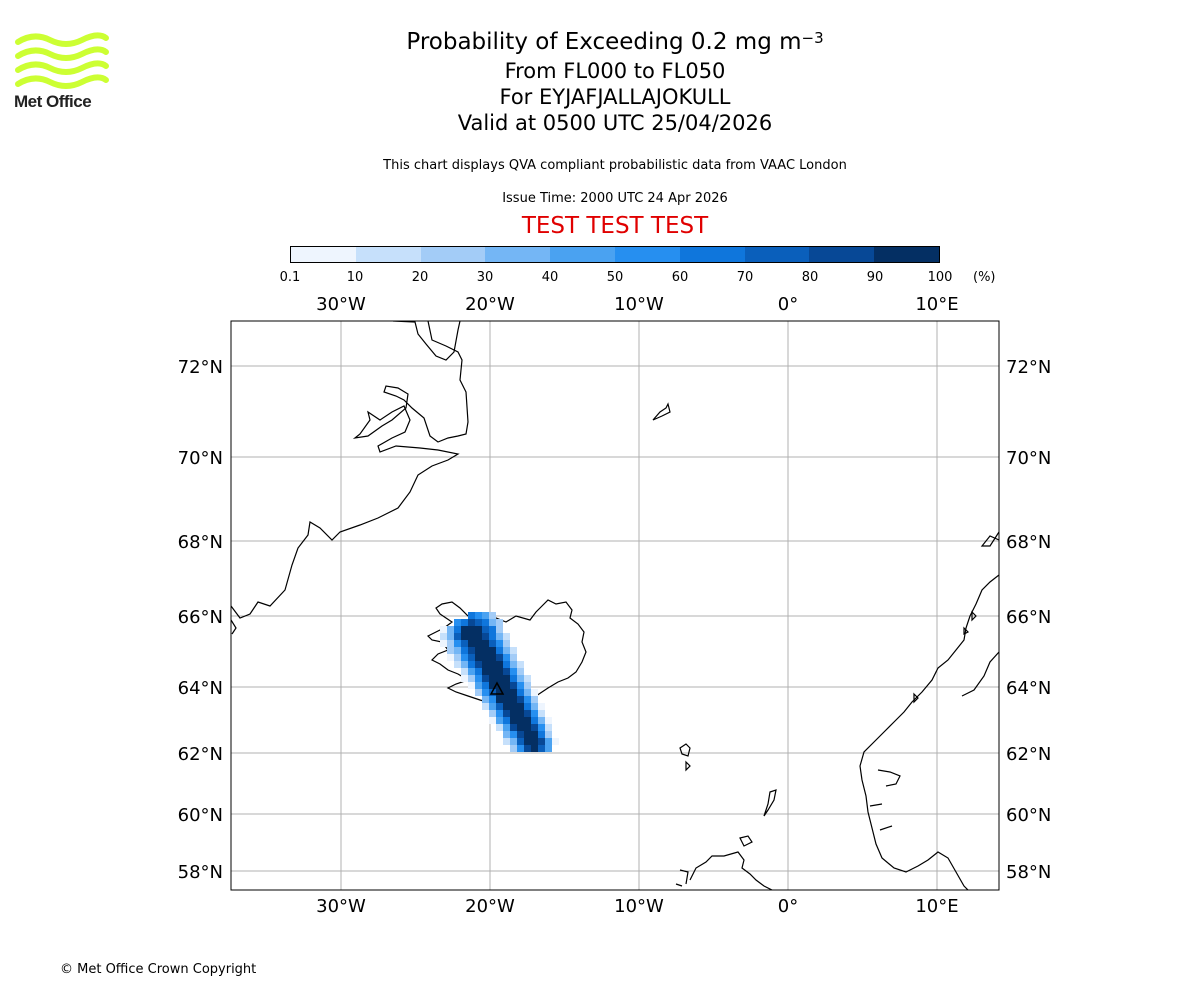 The image size is (1200, 1000). What do you see at coordinates (420, 277) in the screenshot?
I see `colorbar-tick-label: 20` at bounding box center [420, 277].